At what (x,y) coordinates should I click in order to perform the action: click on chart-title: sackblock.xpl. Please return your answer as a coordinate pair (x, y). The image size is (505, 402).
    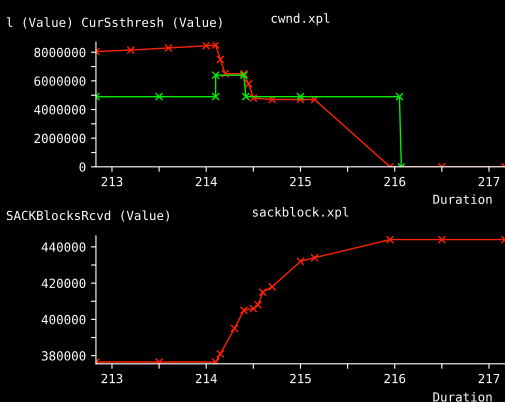
    Looking at the image, I should click on (300, 213).